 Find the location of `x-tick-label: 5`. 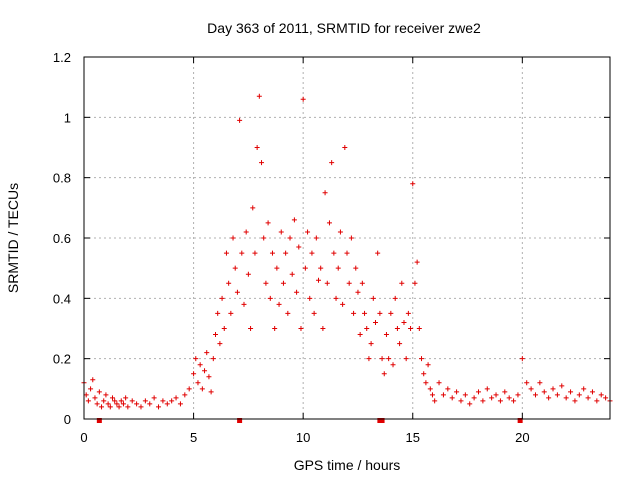

x-tick-label: 5 is located at coordinates (193, 437).